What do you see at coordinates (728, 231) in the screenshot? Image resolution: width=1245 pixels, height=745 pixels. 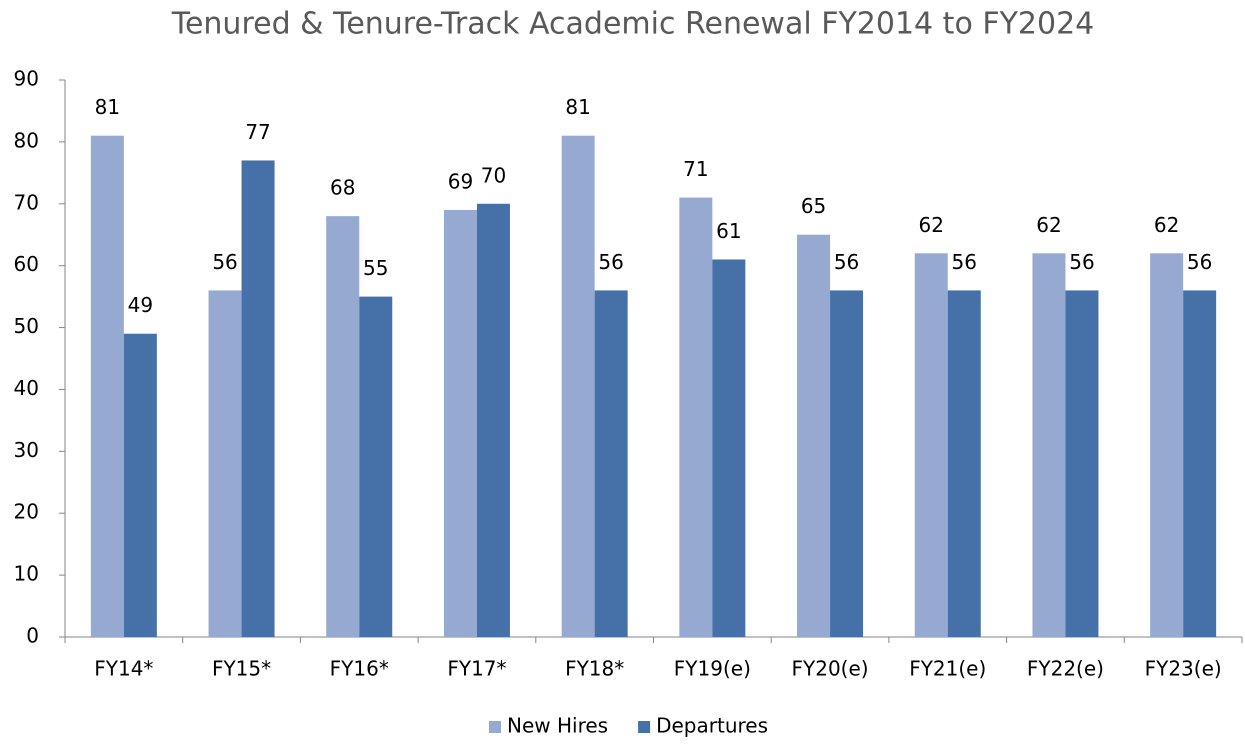 I see `data-label: 61` at bounding box center [728, 231].